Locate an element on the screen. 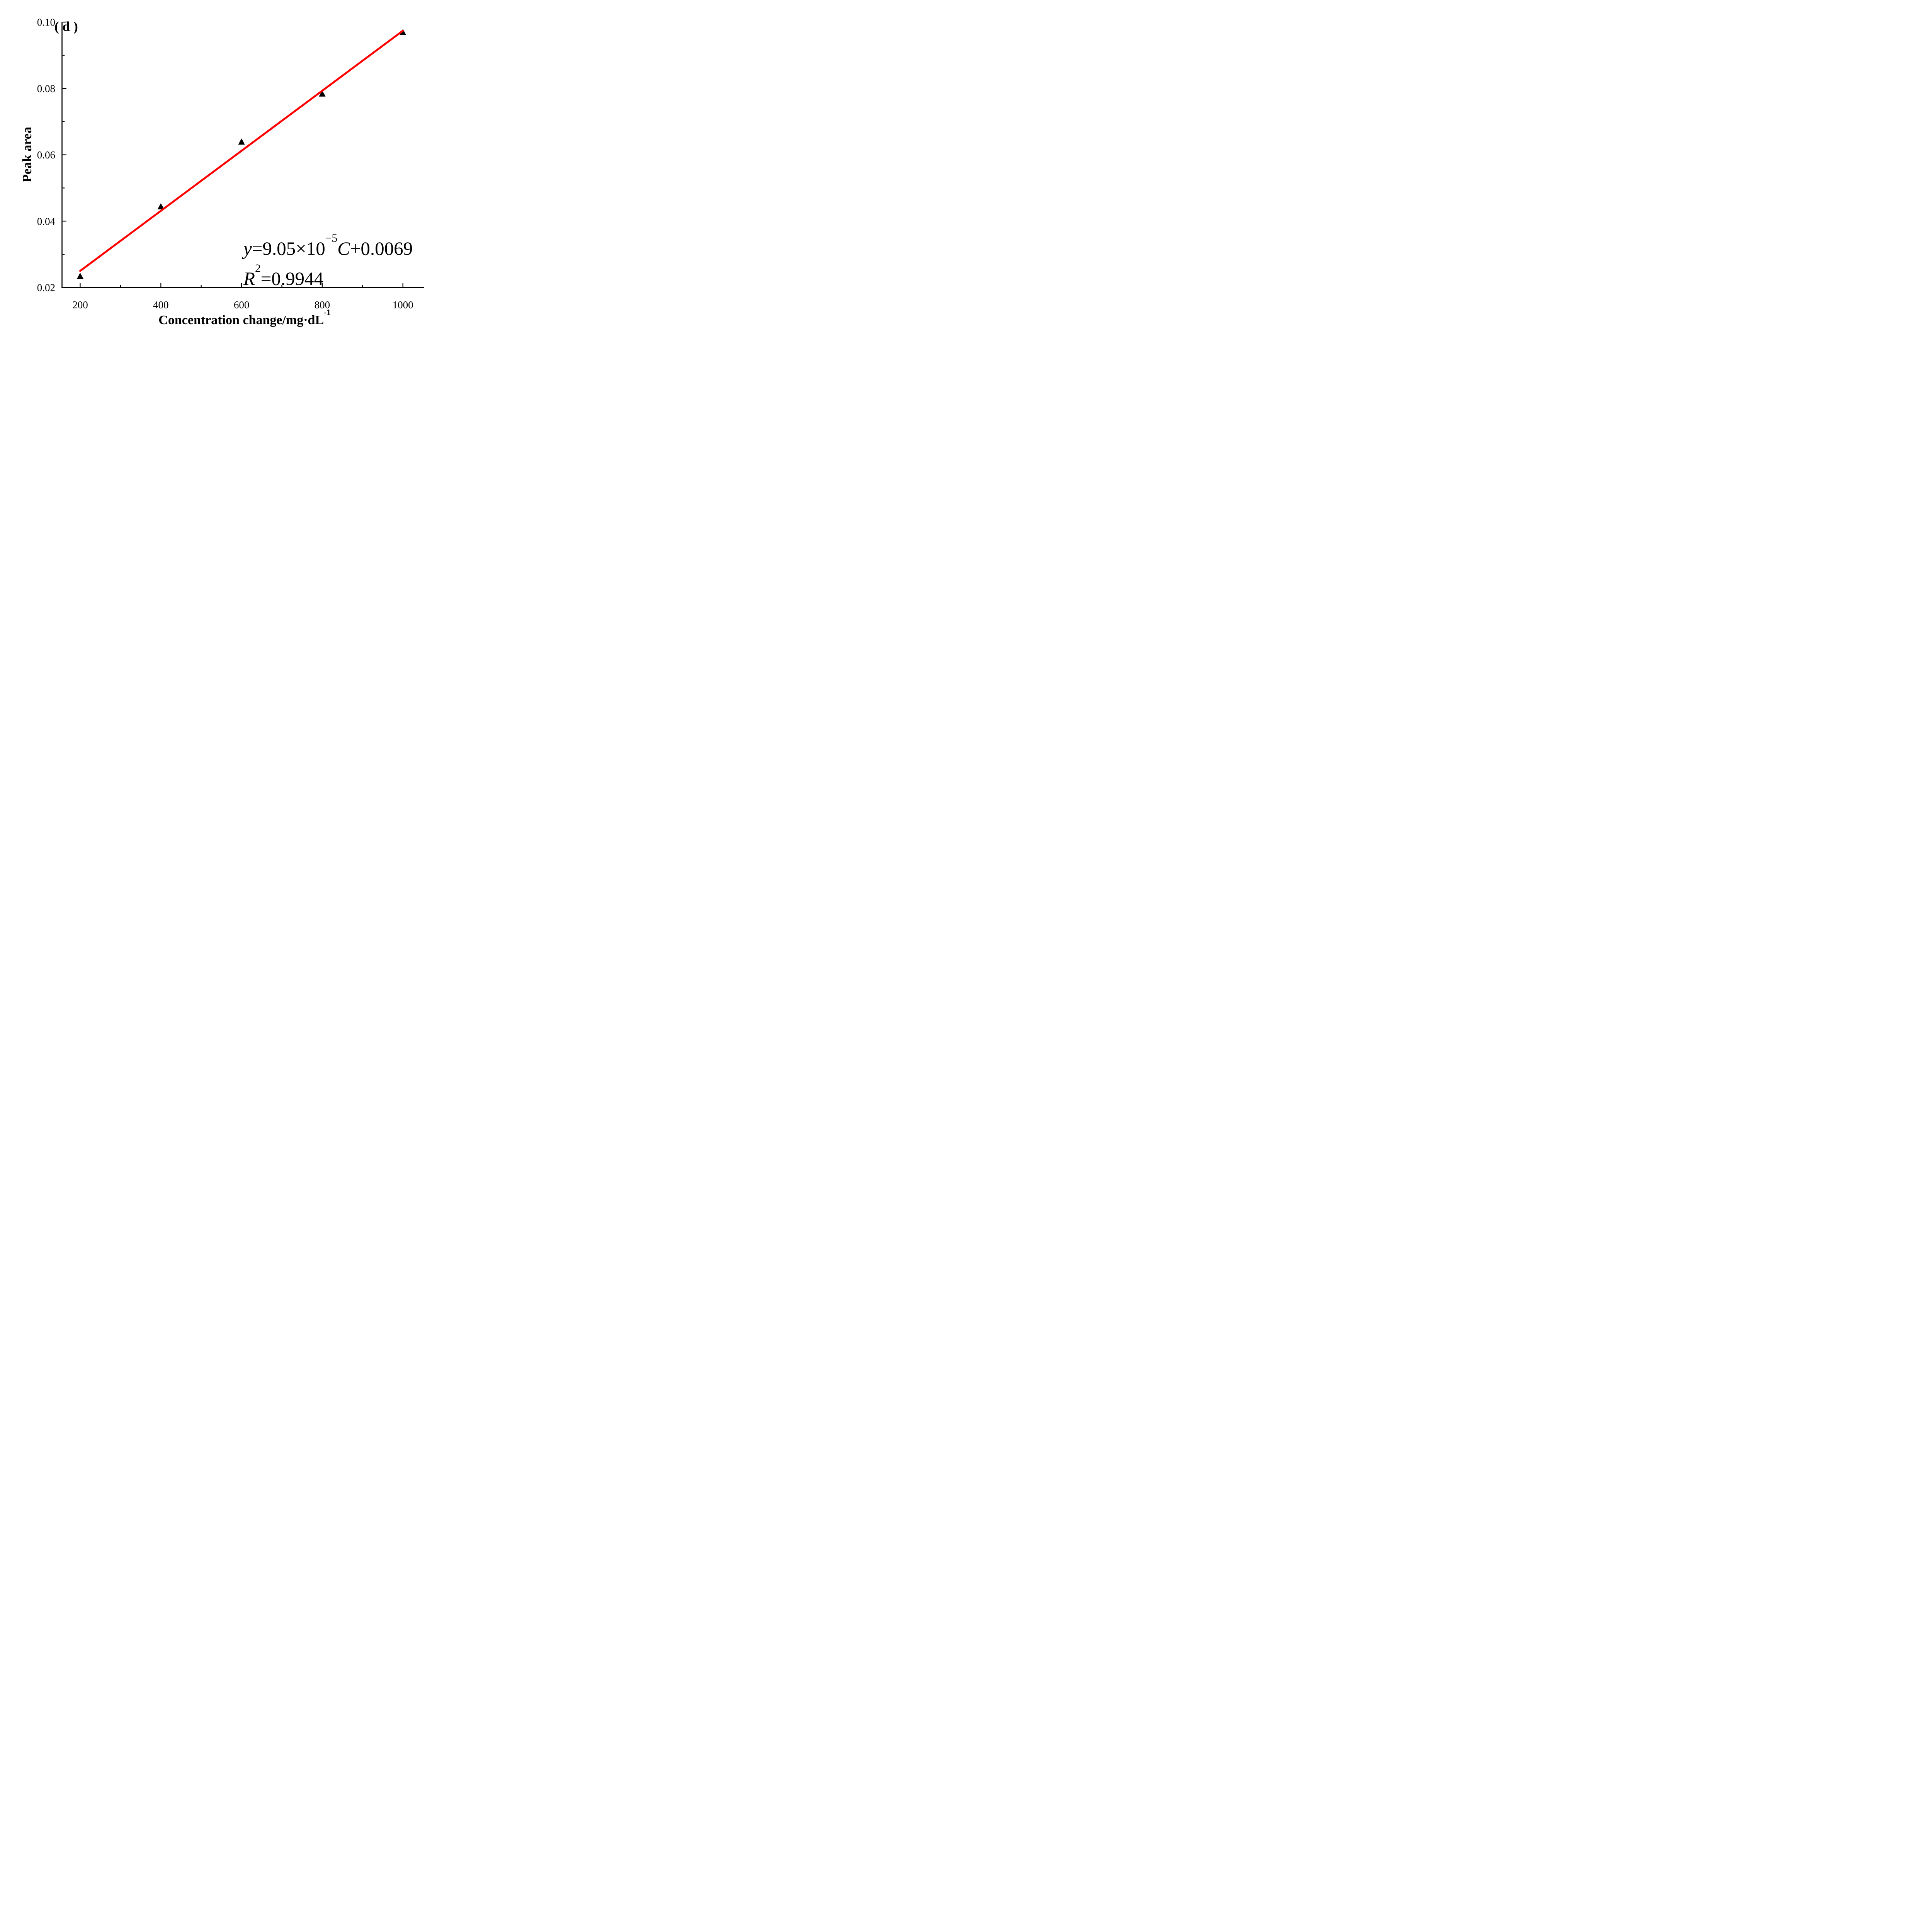  equation-slope-part: =9.05×10 is located at coordinates (289, 248).